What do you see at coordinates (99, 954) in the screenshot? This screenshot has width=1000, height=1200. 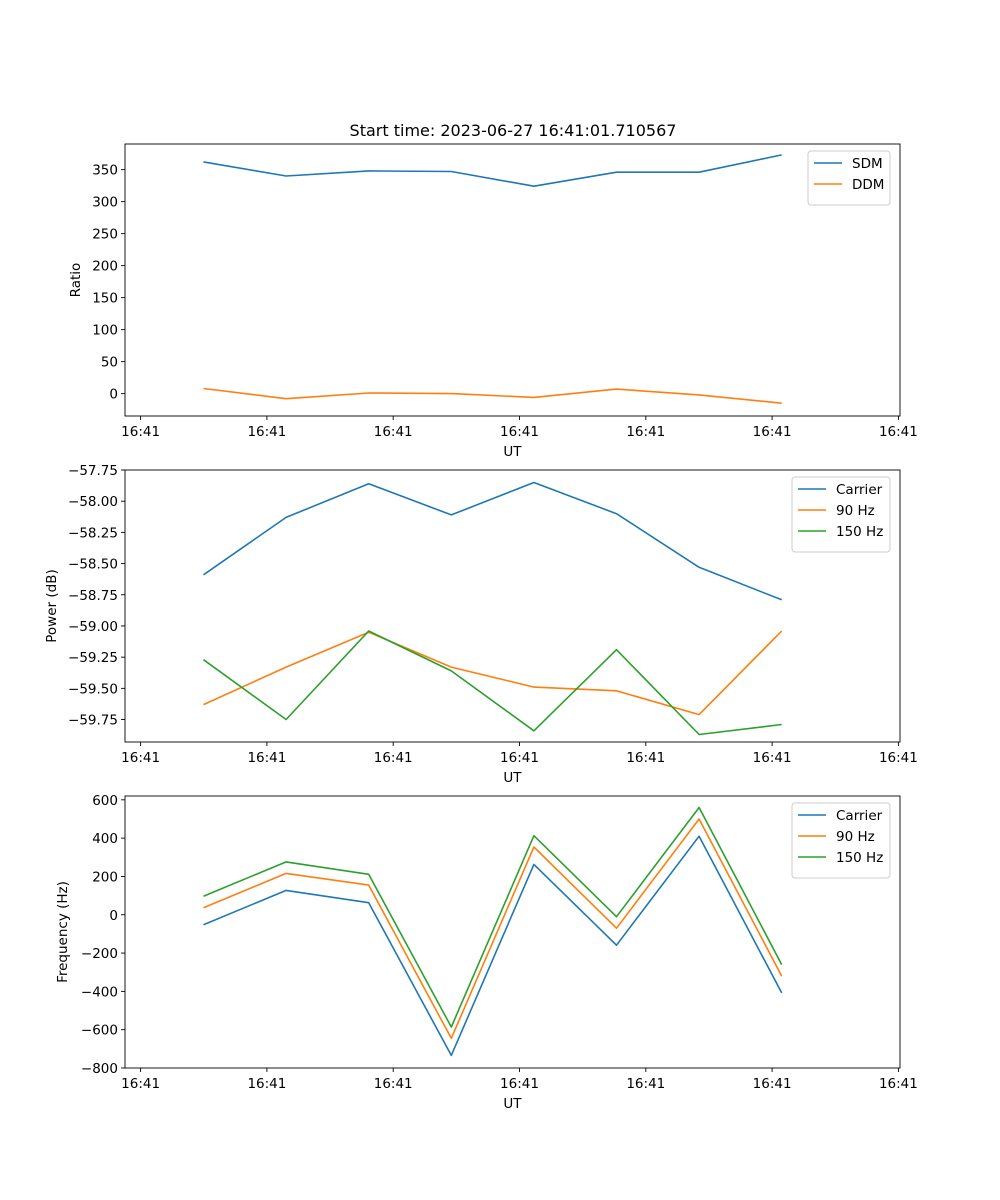 I see `y-tick-label: −200` at bounding box center [99, 954].